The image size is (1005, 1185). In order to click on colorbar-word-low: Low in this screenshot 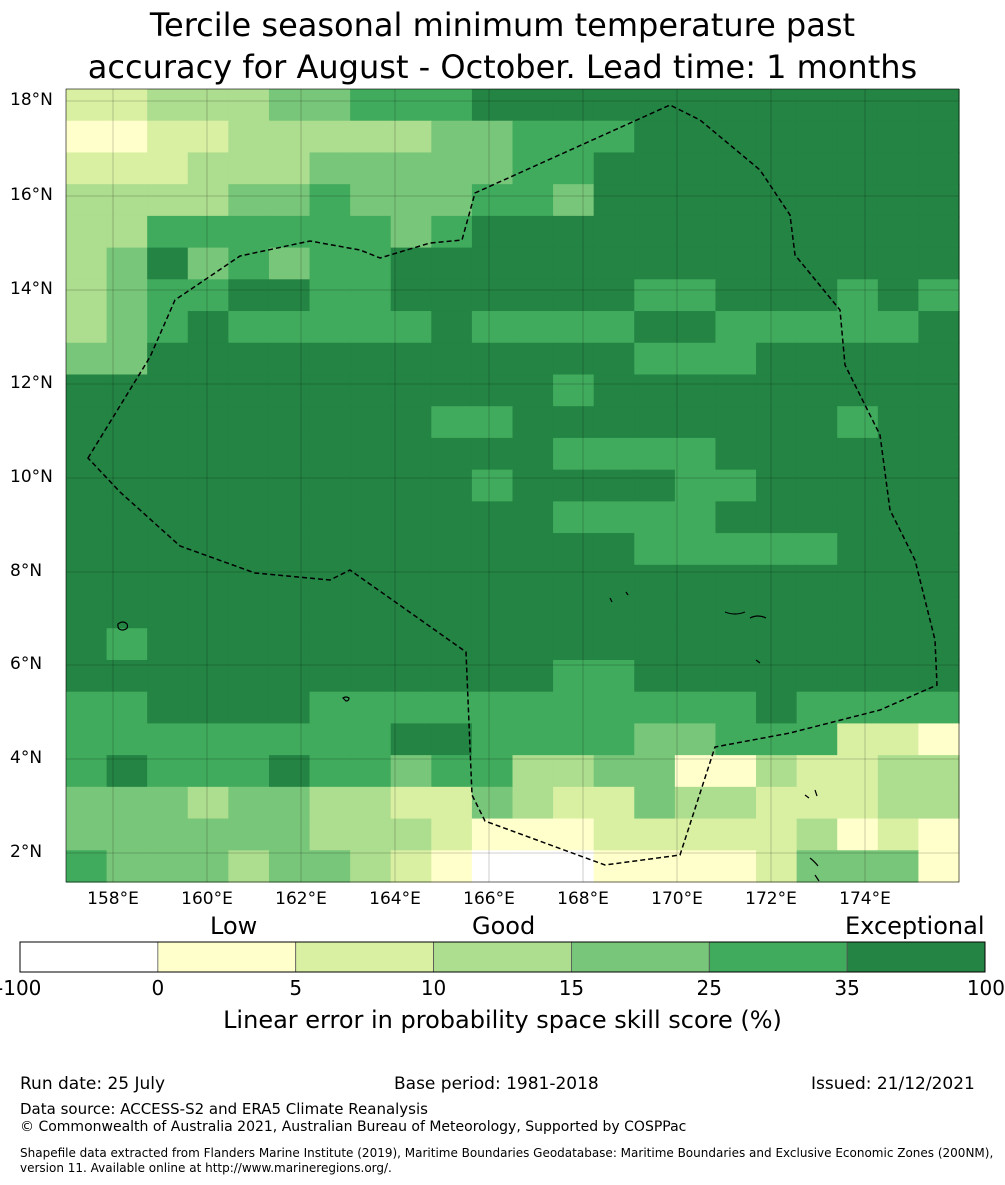, I will do `click(234, 926)`.